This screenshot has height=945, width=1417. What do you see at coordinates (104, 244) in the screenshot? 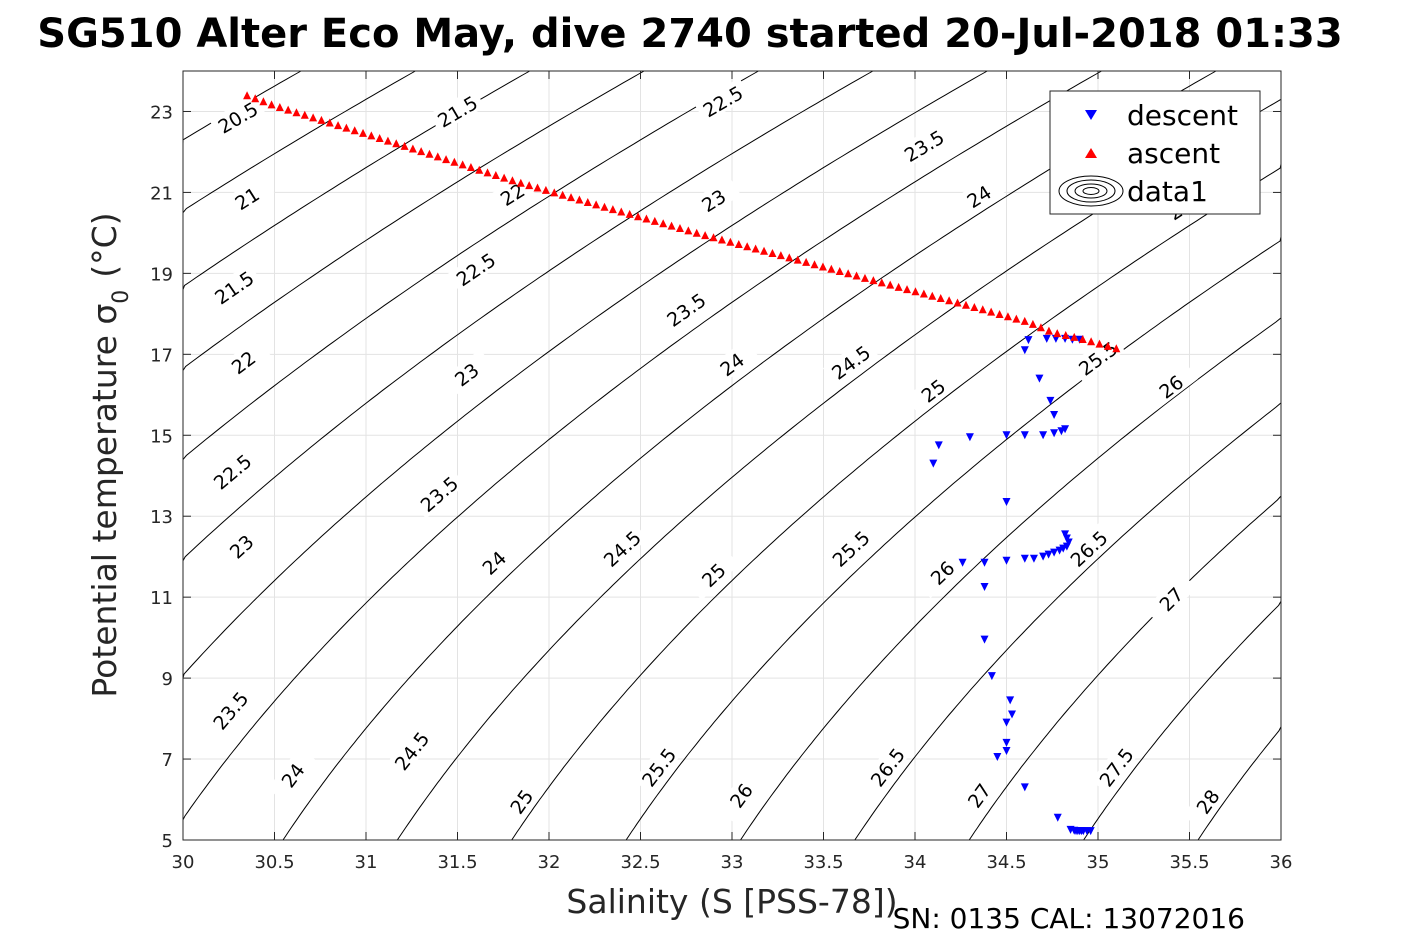
I see `y-axis-label-unit: (°C)` at bounding box center [104, 244].